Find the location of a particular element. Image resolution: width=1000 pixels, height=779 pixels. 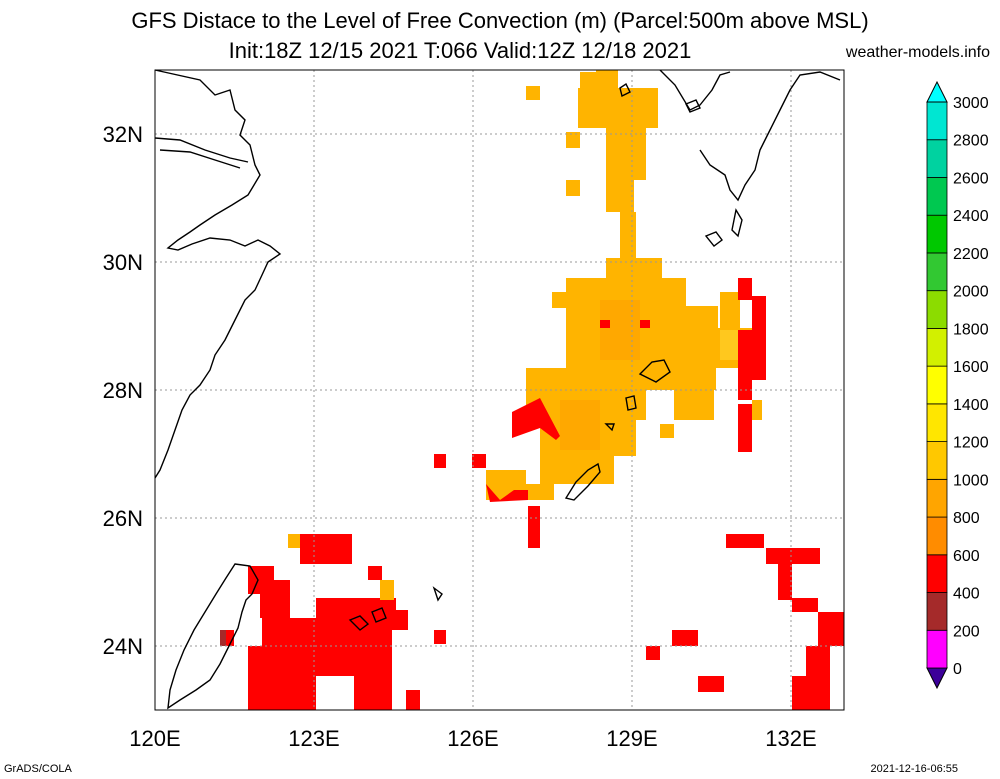

colorbar-label: 800 is located at coordinates (966, 518).